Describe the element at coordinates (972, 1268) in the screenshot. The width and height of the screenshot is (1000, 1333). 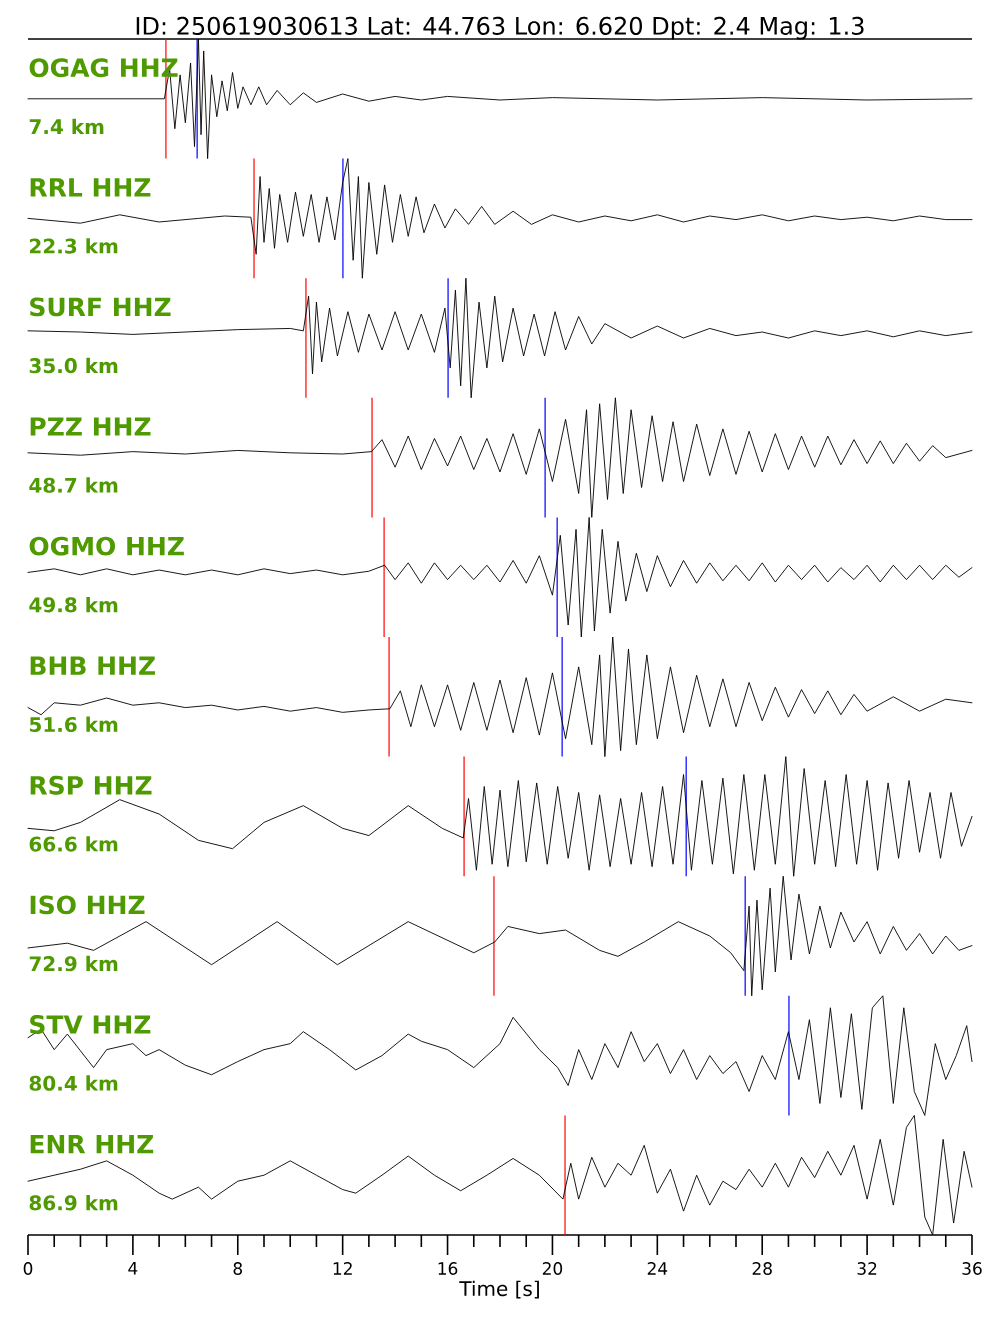
I see `x-tick-label: 36` at that location.